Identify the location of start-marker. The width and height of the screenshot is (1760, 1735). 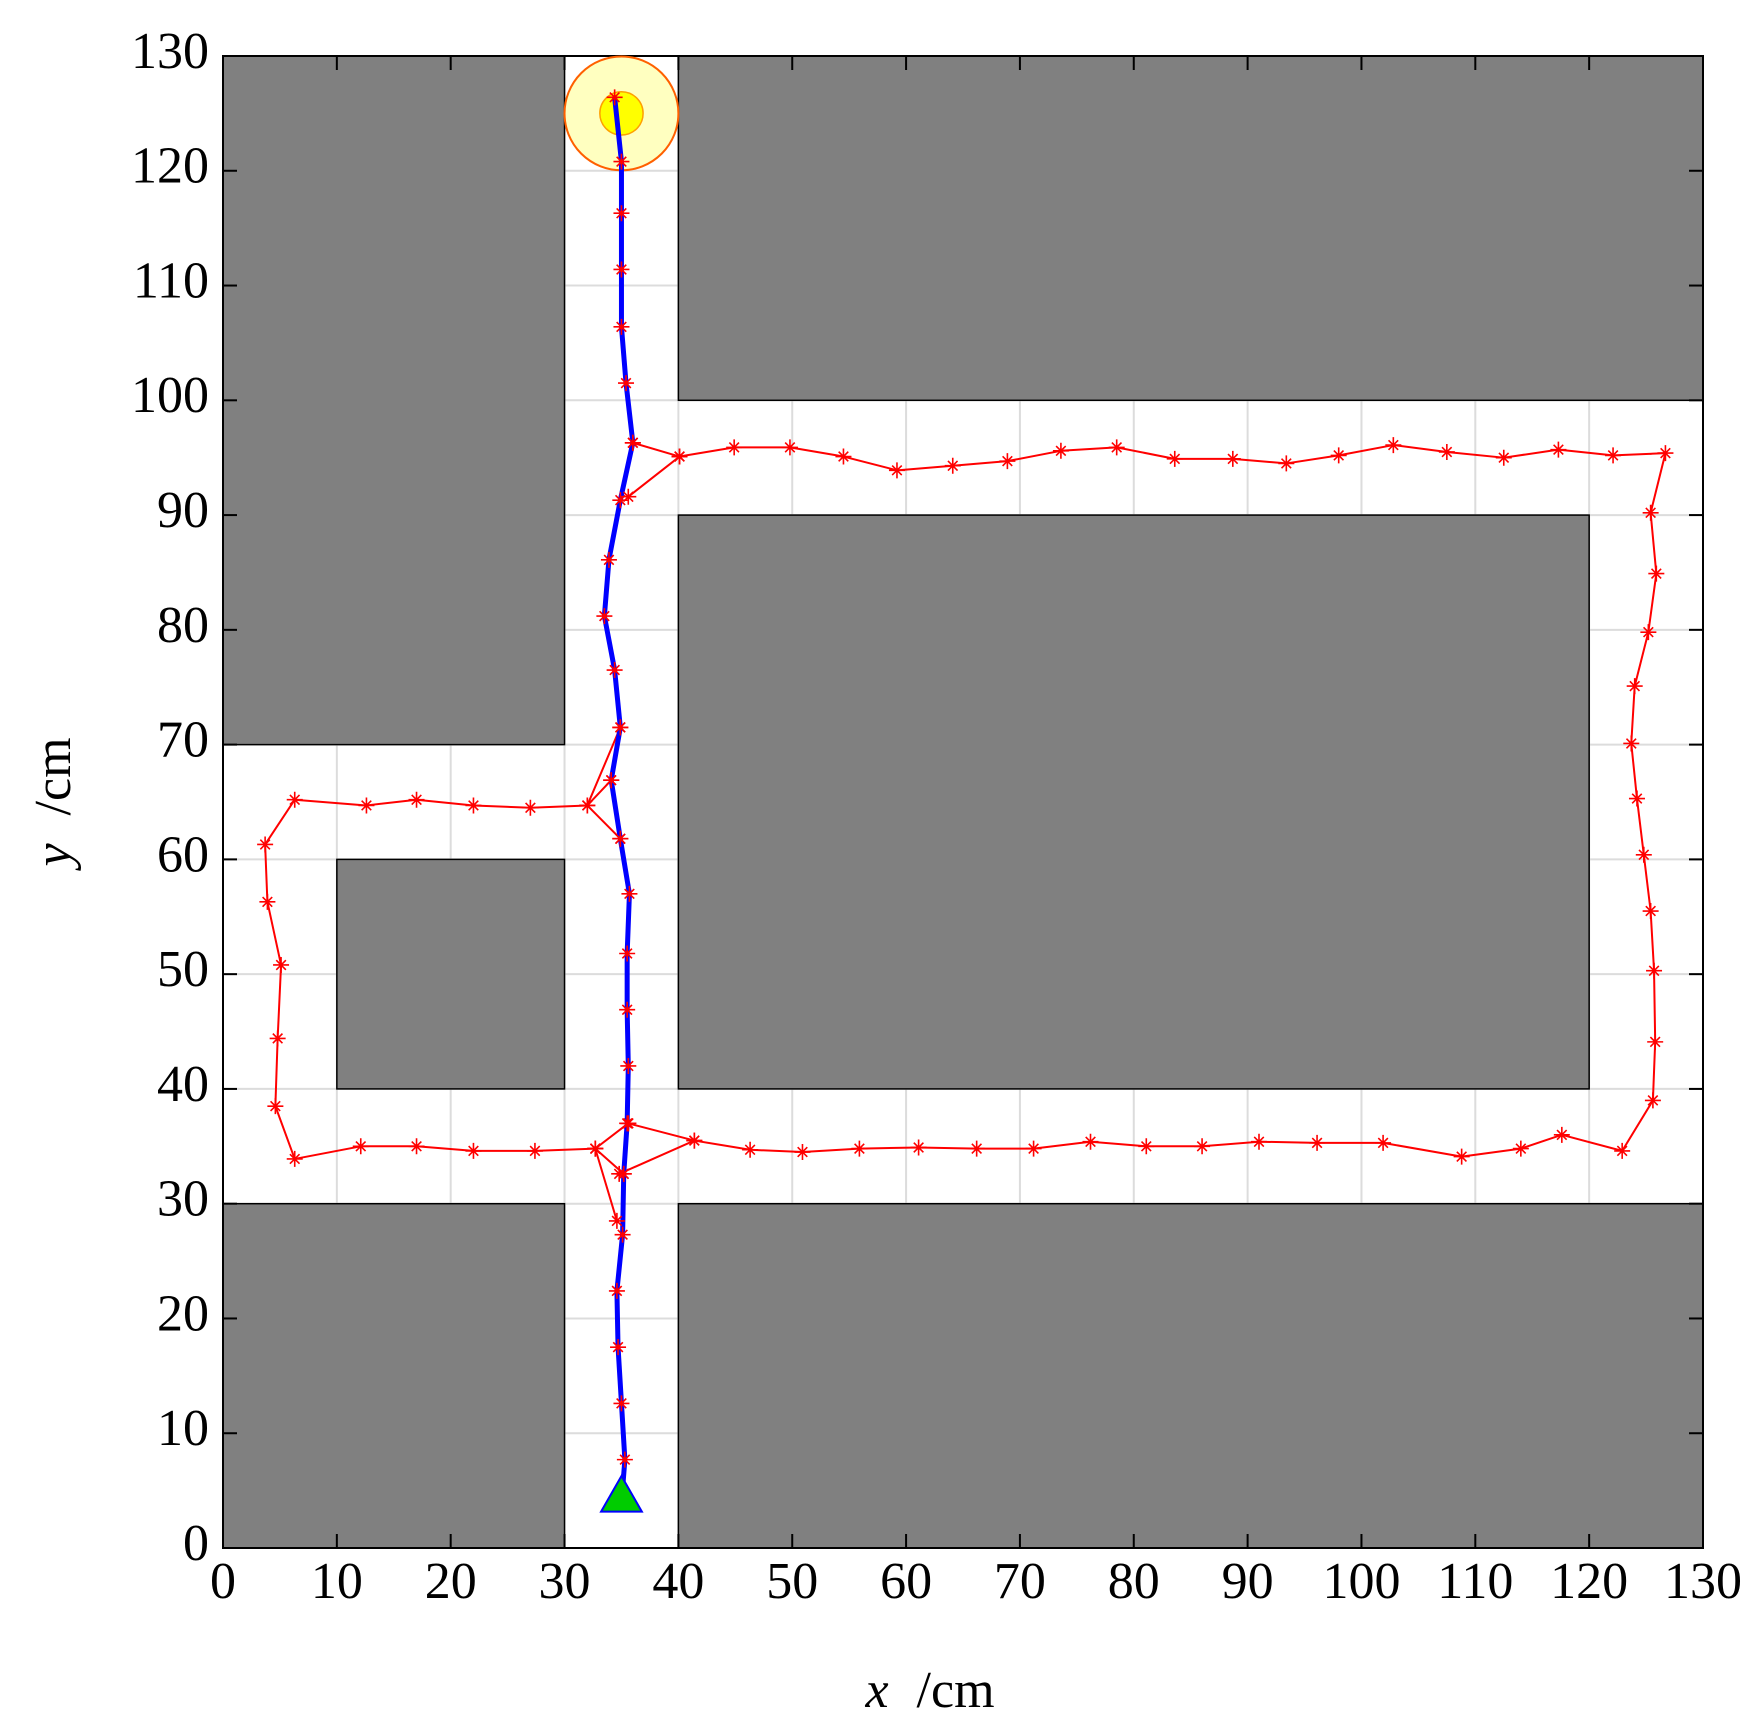
(621, 1493).